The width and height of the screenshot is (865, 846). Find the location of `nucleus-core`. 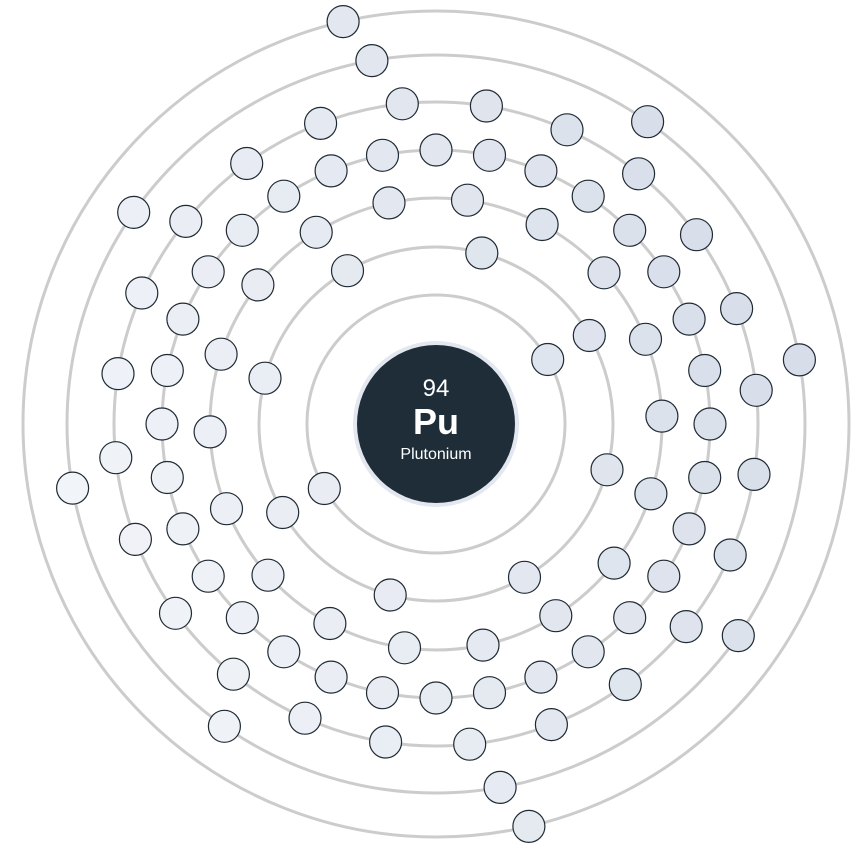

nucleus-core is located at coordinates (436, 424).